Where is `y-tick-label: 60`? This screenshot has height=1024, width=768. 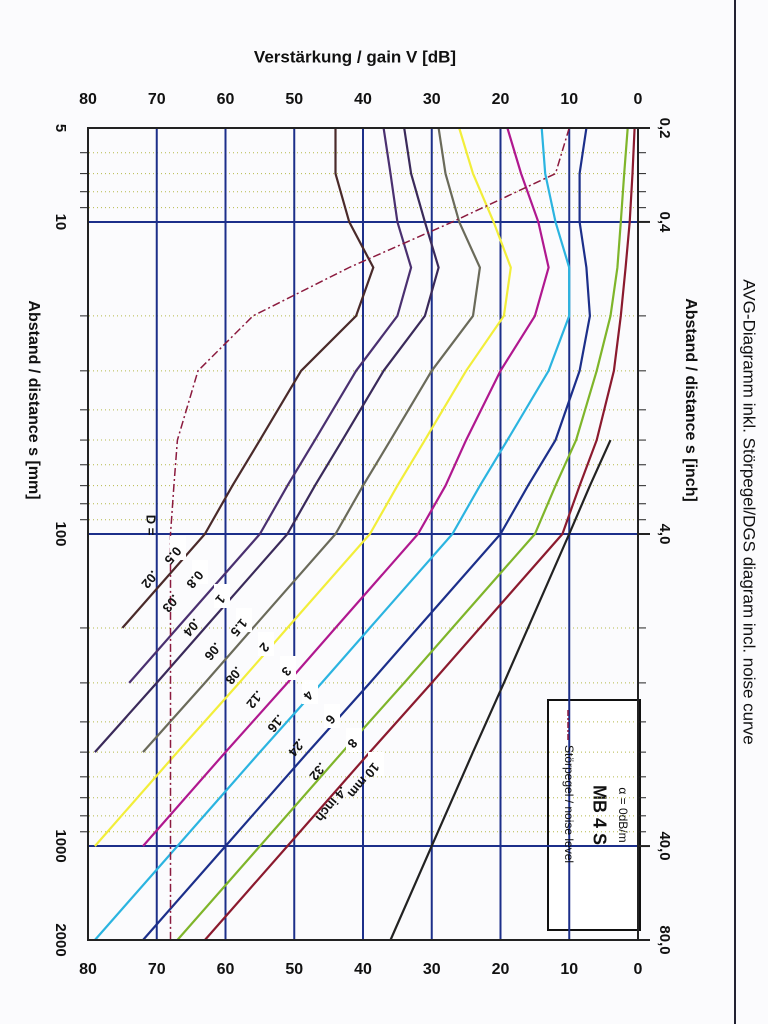
y-tick-label: 60 is located at coordinates (226, 99).